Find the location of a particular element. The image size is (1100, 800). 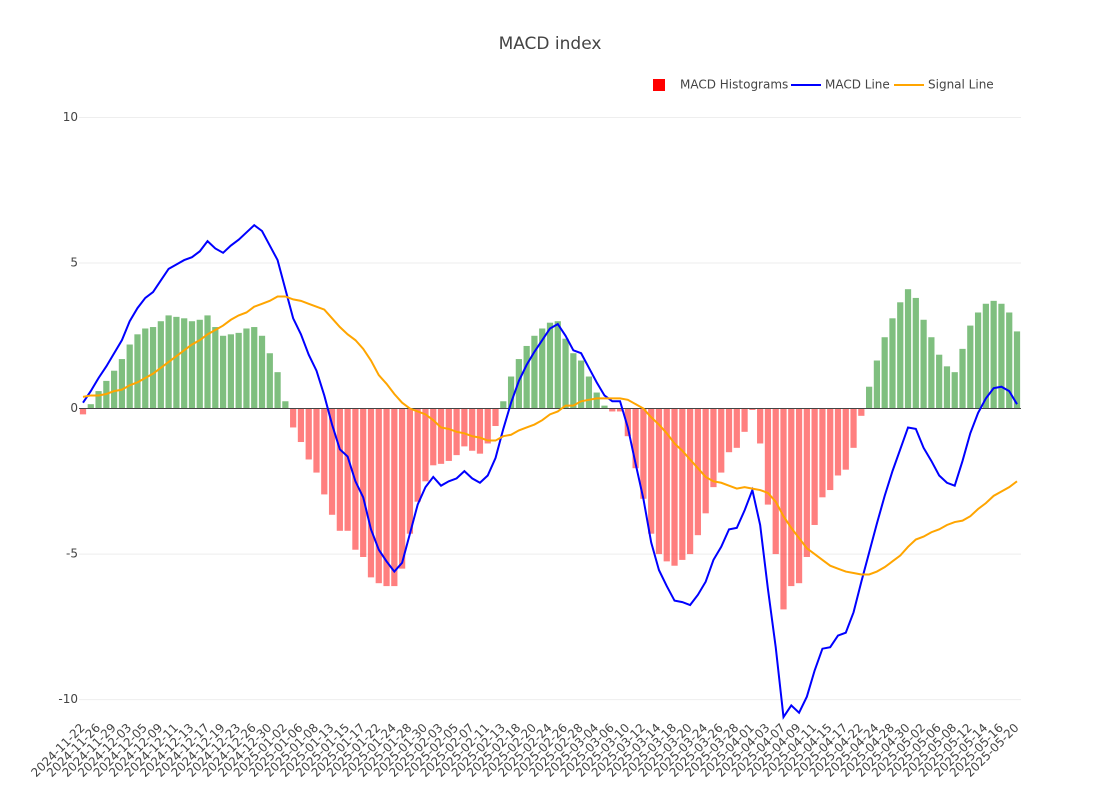

y-tick-label: -10 is located at coordinates (68, 699).